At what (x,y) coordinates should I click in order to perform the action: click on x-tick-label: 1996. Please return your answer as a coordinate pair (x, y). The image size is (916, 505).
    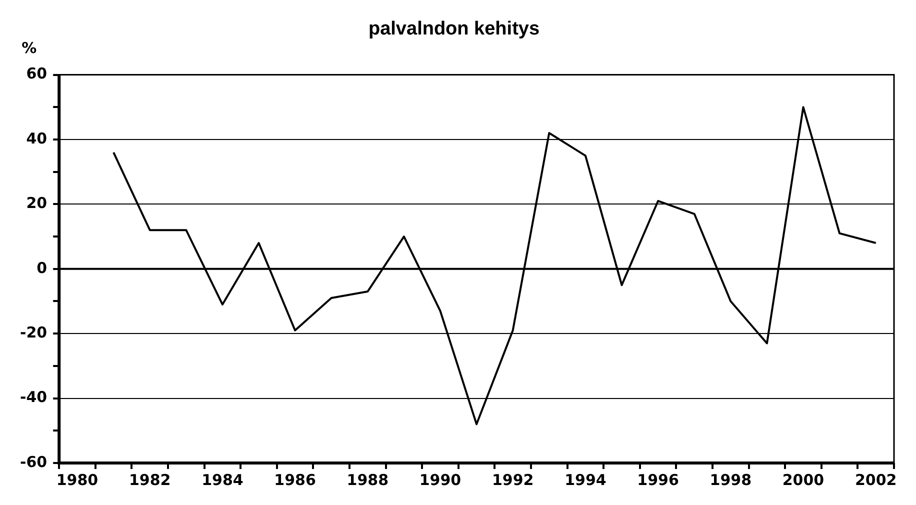
    Looking at the image, I should click on (658, 479).